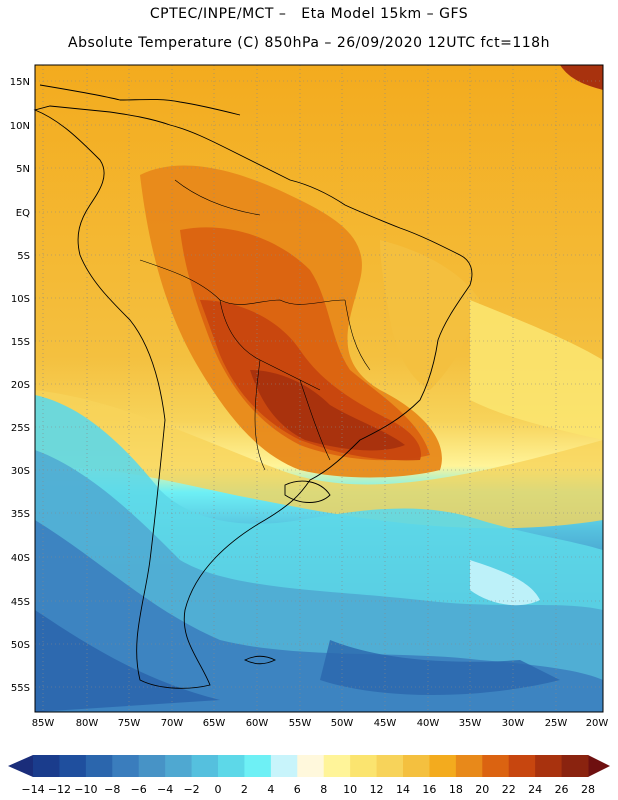 The width and height of the screenshot is (618, 800). Describe the element at coordinates (172, 723) in the screenshot. I see `lon-label: 70W` at that location.